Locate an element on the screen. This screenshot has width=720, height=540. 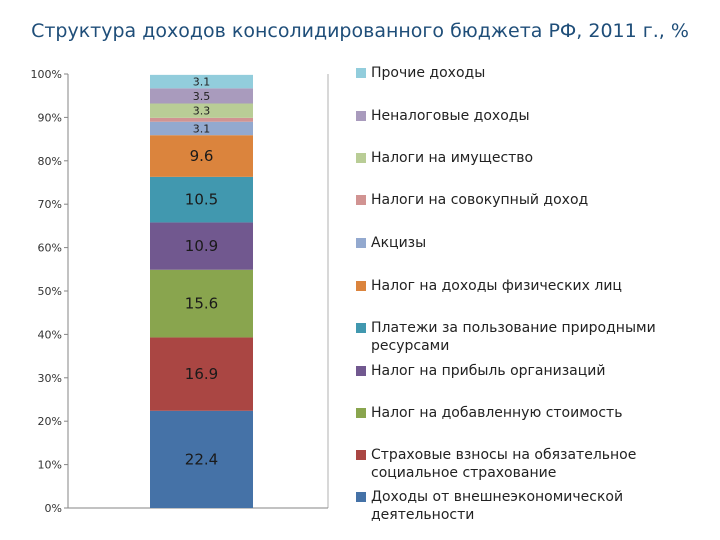
legend-label: Налог на доходы физических лиц is located at coordinates (496, 286).